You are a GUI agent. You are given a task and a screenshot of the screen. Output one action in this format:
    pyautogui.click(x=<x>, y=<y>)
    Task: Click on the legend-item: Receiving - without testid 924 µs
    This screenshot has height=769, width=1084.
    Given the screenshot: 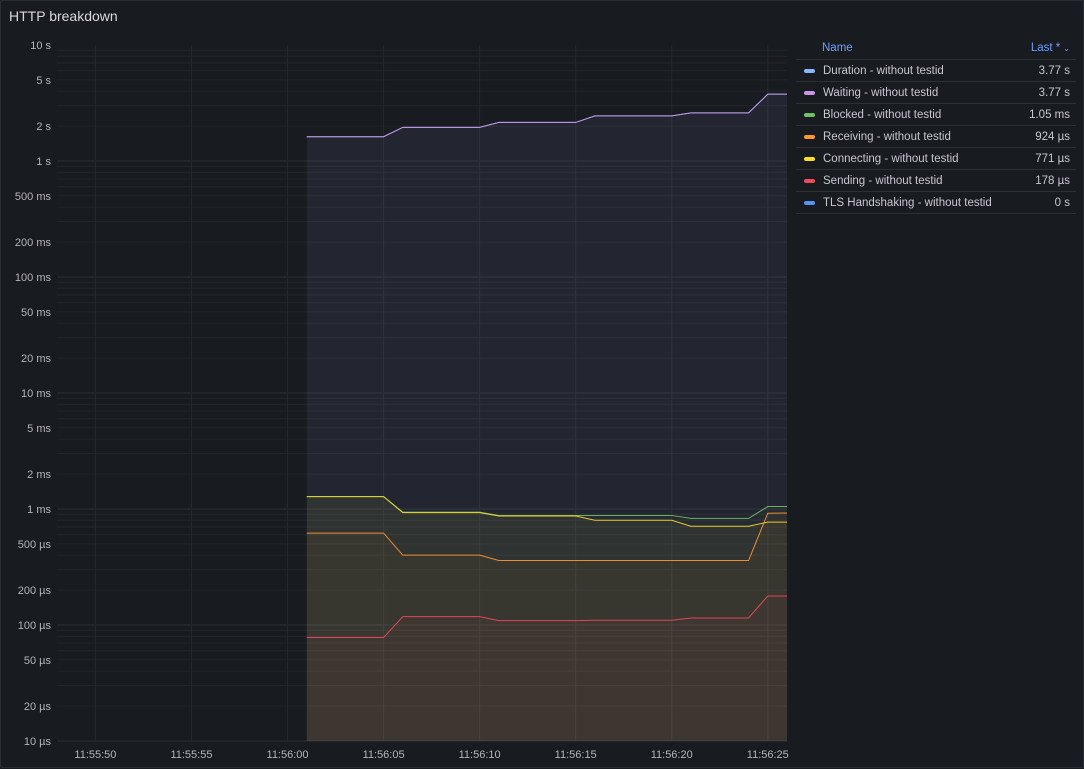 What is the action you would take?
    pyautogui.click(x=936, y=137)
    